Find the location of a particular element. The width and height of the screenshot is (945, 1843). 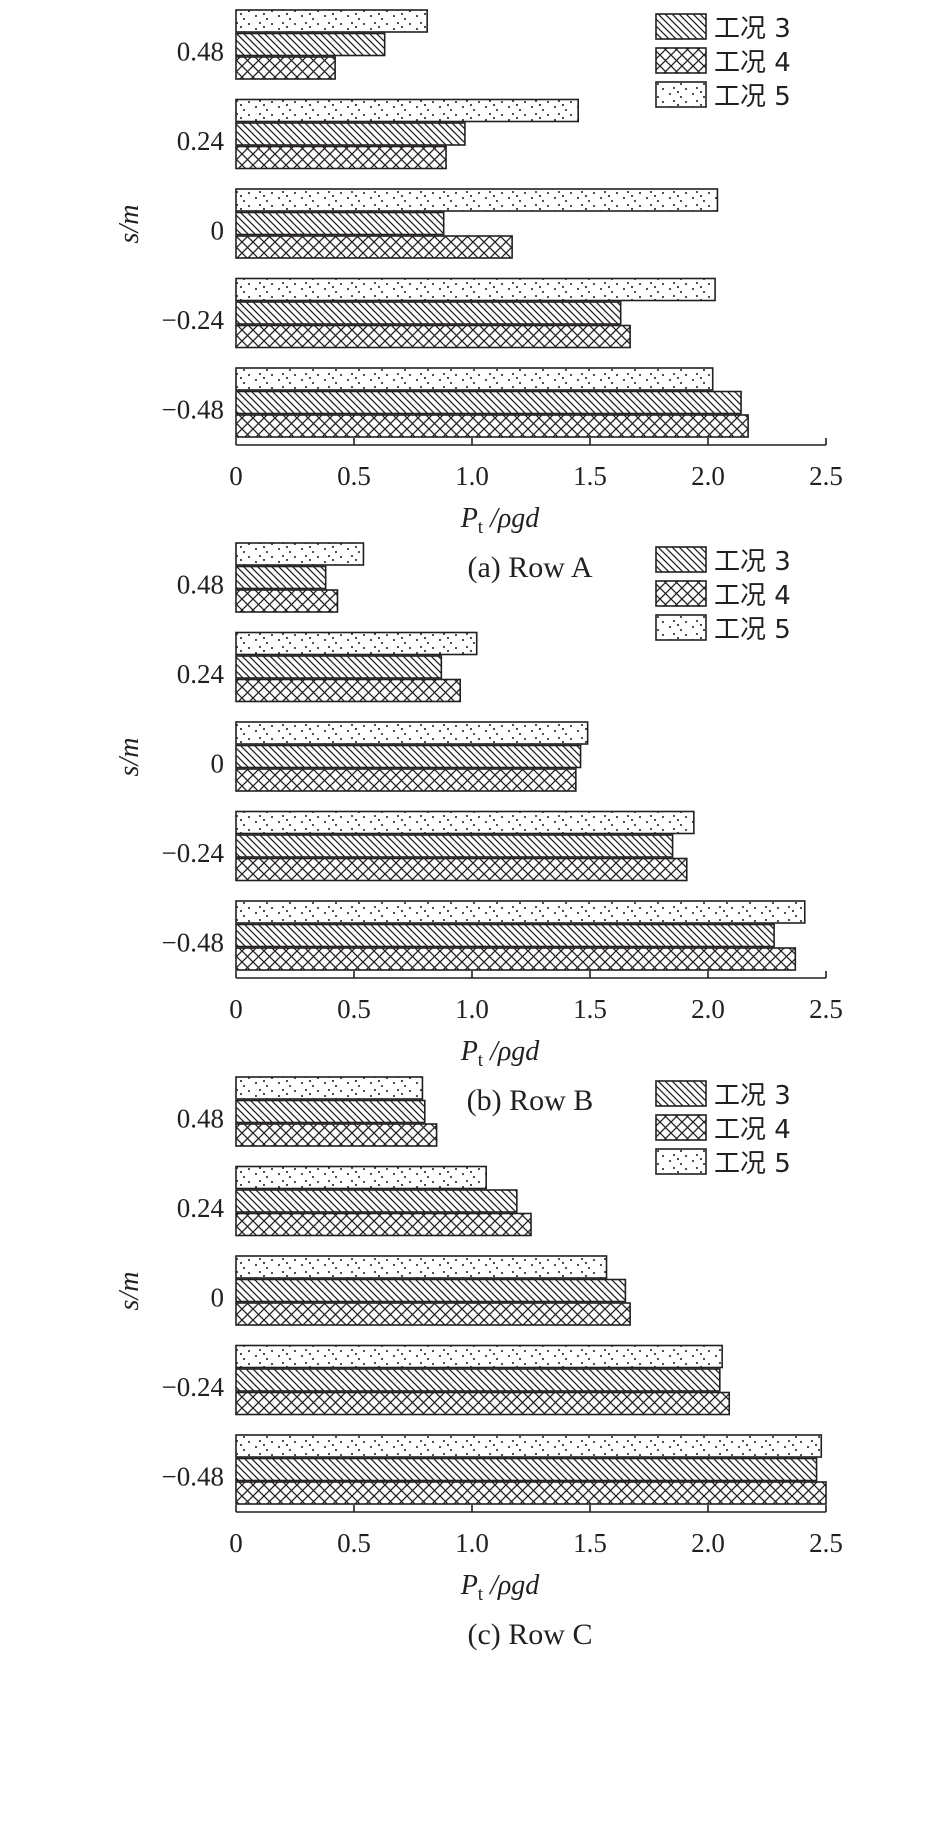

panel-caption: (b) Row B is located at coordinates (530, 1100).